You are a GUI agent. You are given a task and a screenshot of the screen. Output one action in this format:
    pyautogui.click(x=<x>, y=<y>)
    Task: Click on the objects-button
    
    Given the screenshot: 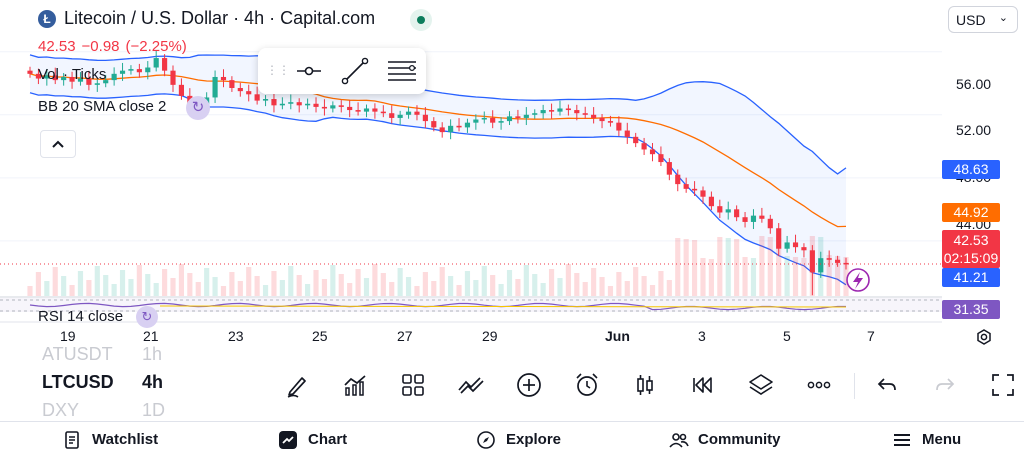 What is the action you would take?
    pyautogui.click(x=761, y=385)
    